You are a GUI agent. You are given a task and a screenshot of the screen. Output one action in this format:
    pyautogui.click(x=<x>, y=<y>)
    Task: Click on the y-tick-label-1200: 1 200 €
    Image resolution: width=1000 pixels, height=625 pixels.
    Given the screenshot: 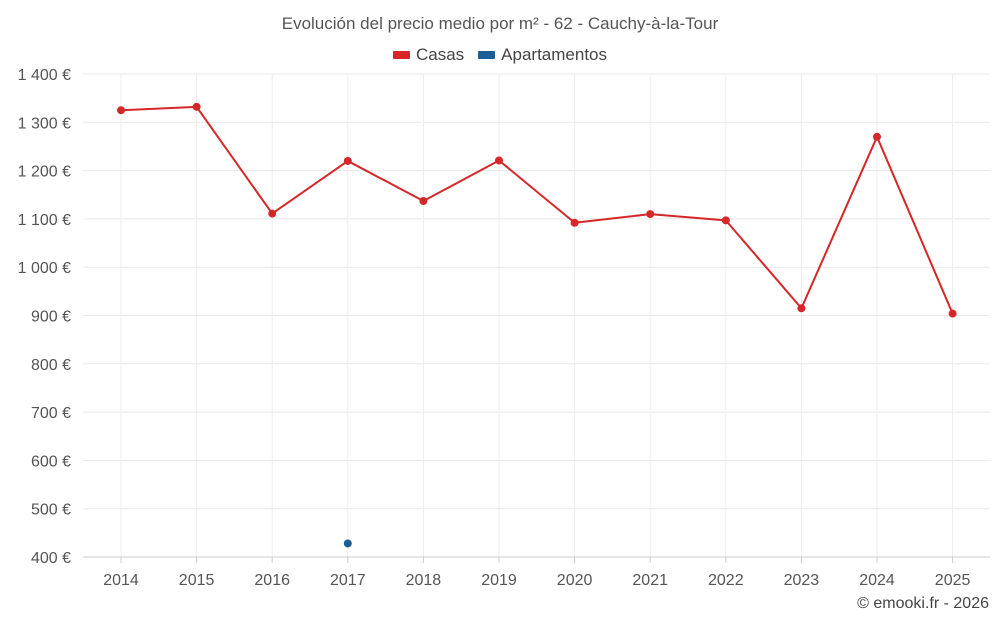 What is the action you would take?
    pyautogui.click(x=44, y=172)
    